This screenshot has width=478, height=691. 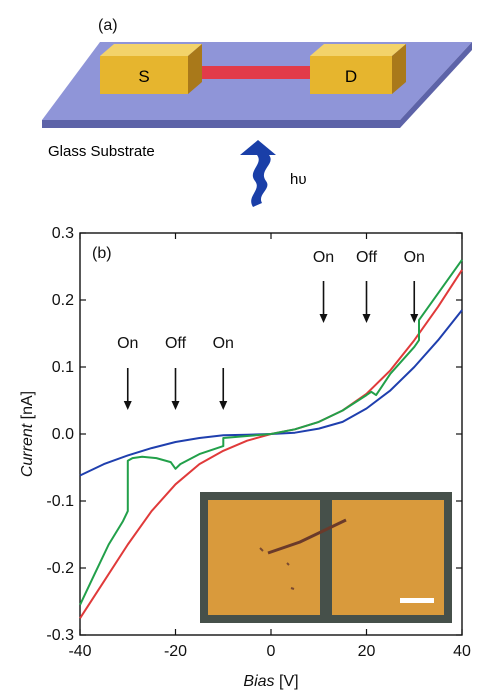 I want to click on x-axis-title: Bias [V], so click(x=270, y=681).